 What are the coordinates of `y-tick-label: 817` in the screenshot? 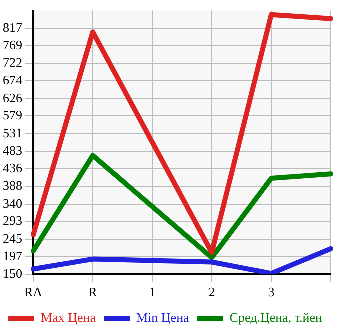 It's located at (13, 27).